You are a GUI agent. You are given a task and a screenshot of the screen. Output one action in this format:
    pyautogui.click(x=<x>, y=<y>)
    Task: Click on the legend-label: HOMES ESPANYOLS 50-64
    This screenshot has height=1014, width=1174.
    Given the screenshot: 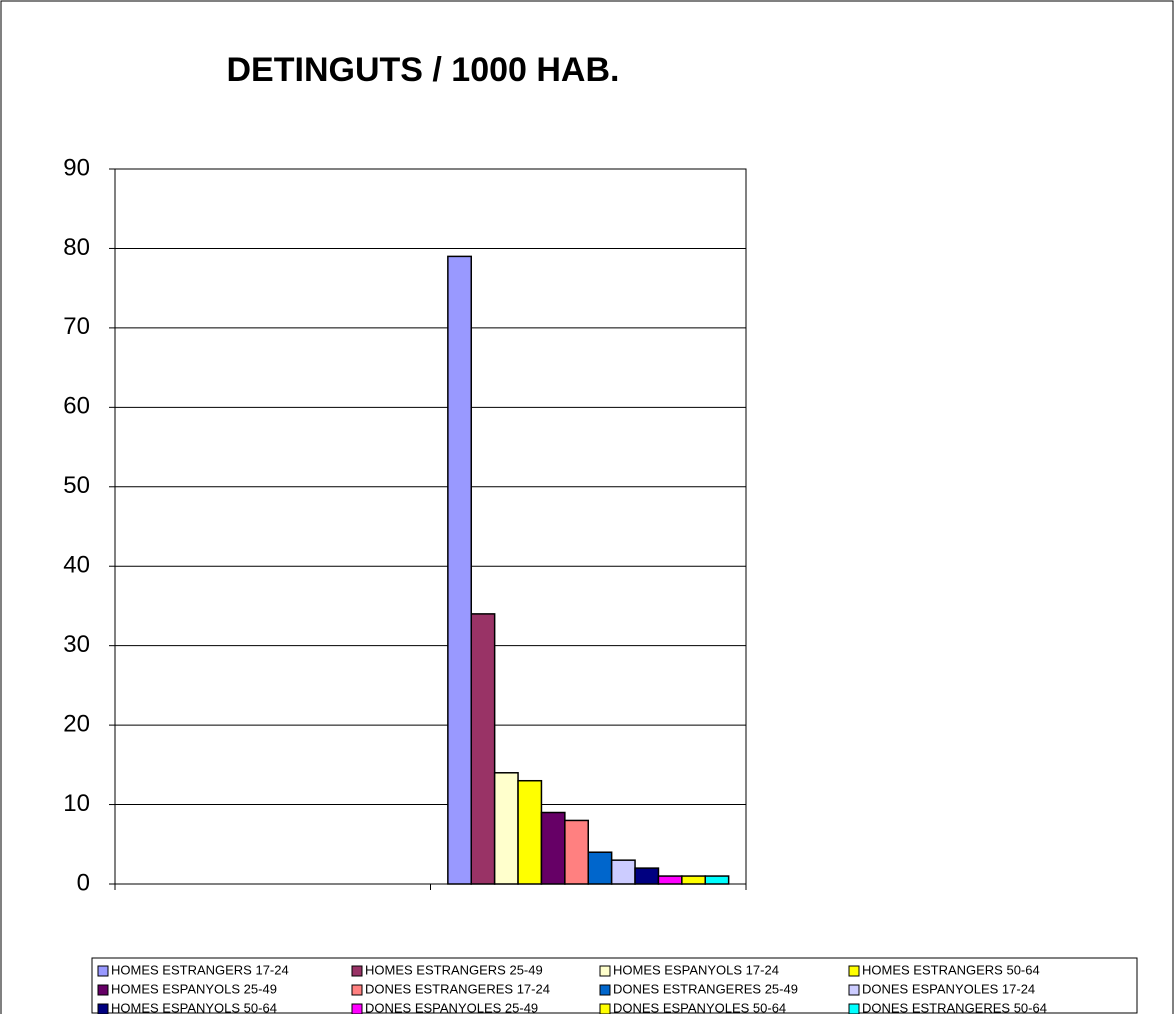 What is the action you would take?
    pyautogui.click(x=194, y=1007)
    